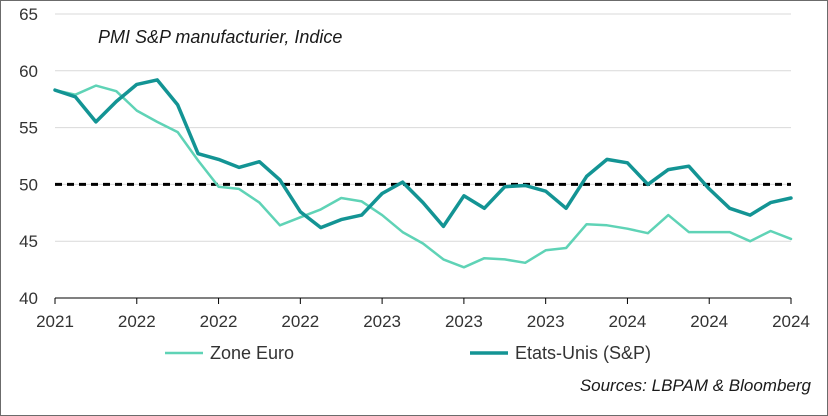 The image size is (828, 416). What do you see at coordinates (696, 385) in the screenshot?
I see `source-note: Sources: LBPAM & Bloomberg` at bounding box center [696, 385].